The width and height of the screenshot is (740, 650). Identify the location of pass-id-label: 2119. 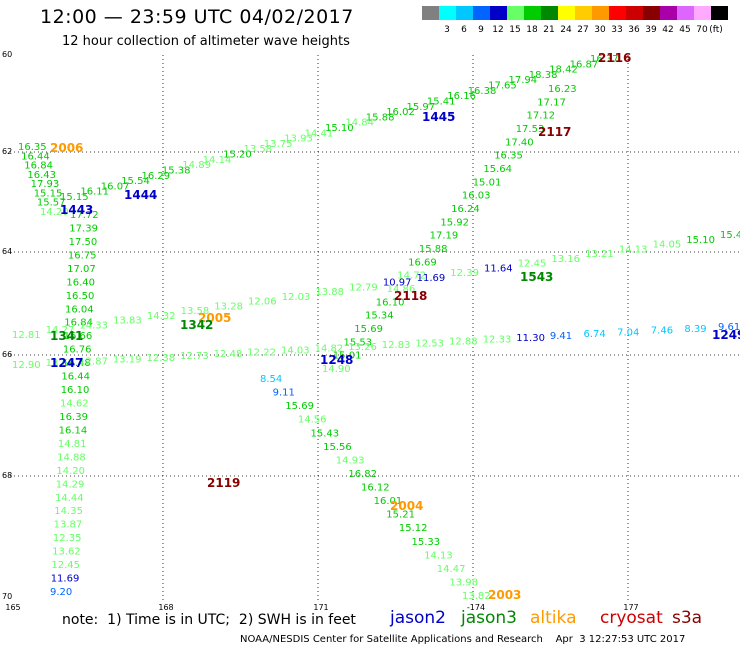
(223, 483).